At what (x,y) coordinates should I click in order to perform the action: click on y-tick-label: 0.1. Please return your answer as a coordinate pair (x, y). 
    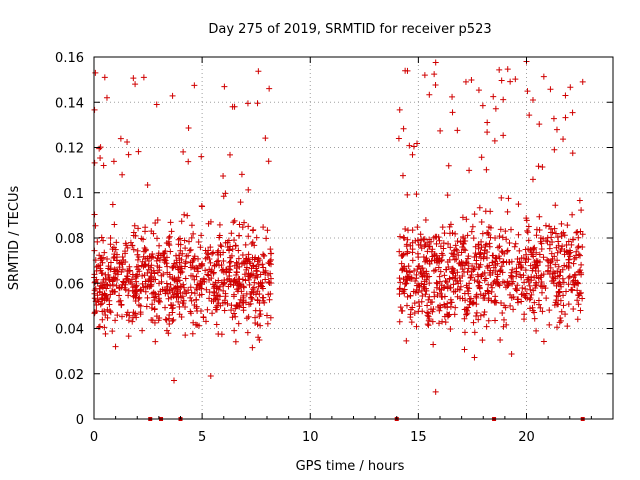
    Looking at the image, I should click on (73, 194).